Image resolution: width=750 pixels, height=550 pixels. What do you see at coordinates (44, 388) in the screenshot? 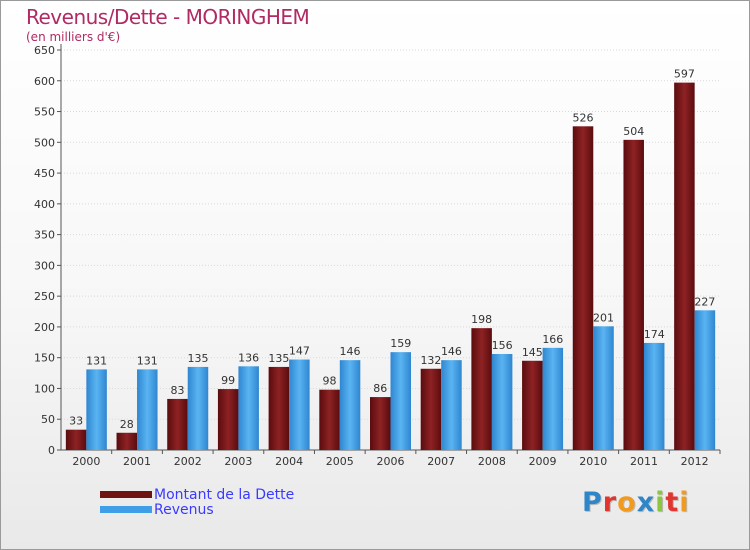
I see `y-tick-label: 100` at bounding box center [44, 388].